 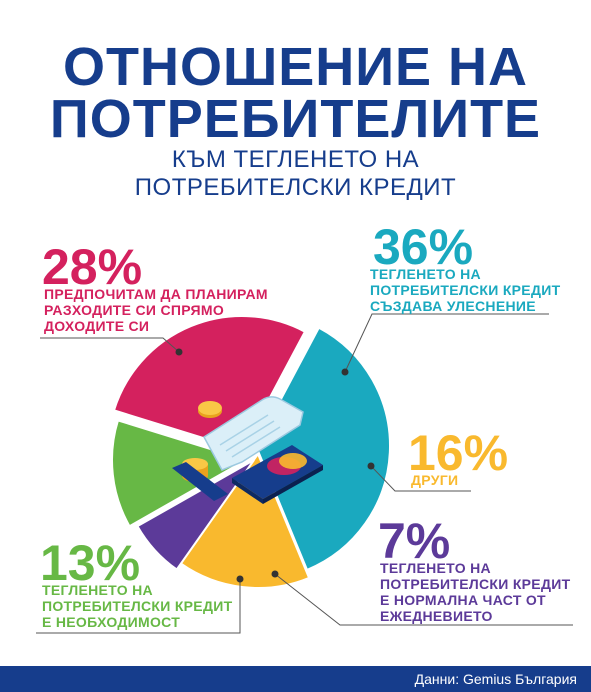 What do you see at coordinates (295, 173) in the screenshot?
I see `page-subtitle: КЪМ ТЕГЛЕНЕТО НА ПОТРЕБИТЕЛСКИ КРЕДИТ` at bounding box center [295, 173].